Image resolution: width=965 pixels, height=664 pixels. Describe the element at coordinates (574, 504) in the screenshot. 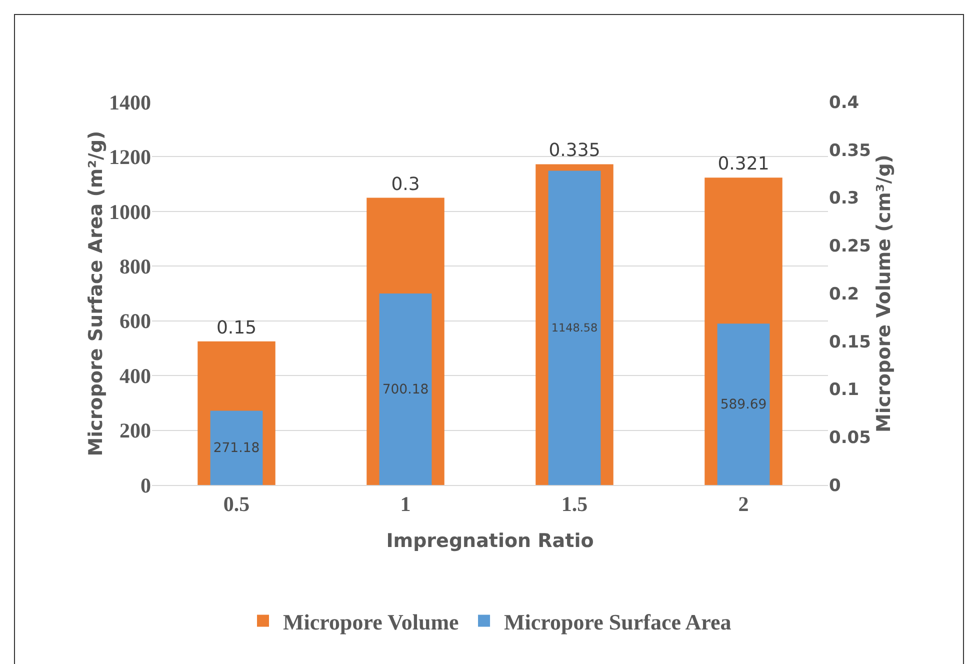

I see `x-tick-label: 1.5` at that location.